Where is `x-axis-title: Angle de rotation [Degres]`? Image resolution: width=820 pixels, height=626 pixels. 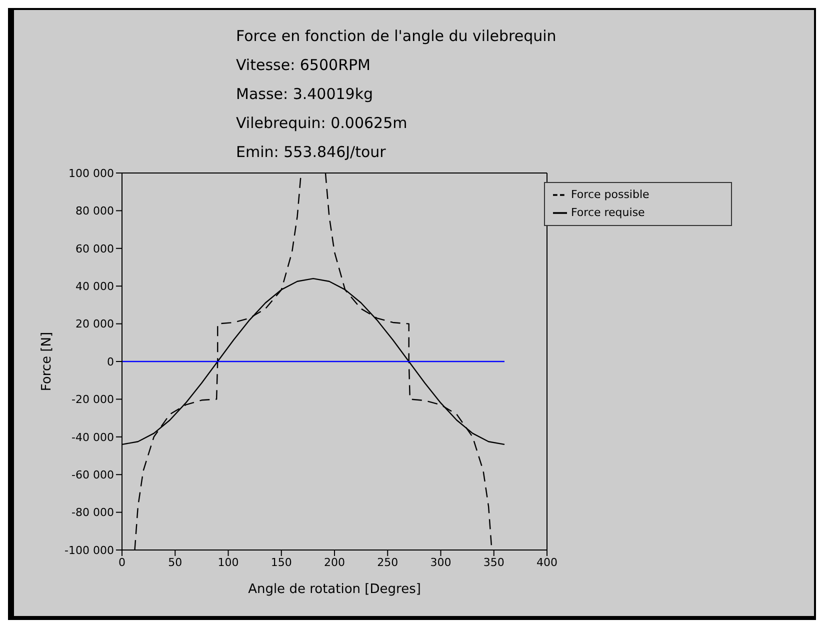 x-axis-title: Angle de rotation [Degres] is located at coordinates (334, 589).